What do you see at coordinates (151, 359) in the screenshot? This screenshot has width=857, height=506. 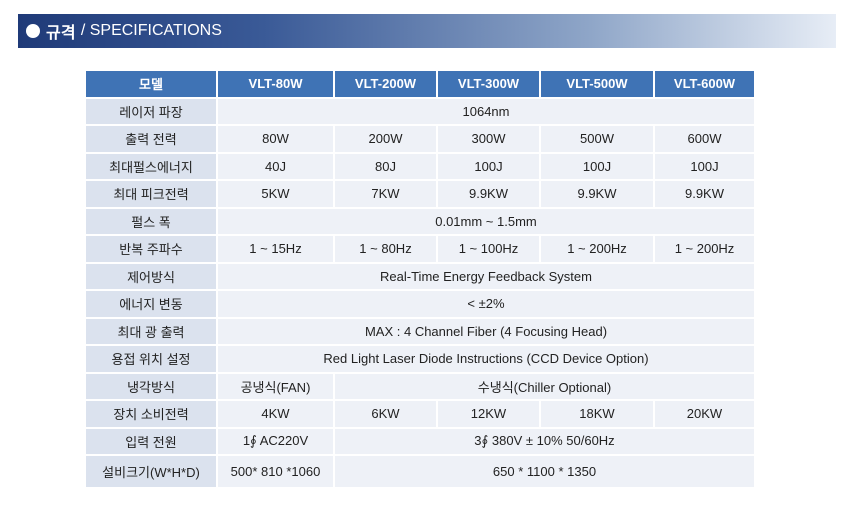 I see `row-label: 용접 위치 설정` at bounding box center [151, 359].